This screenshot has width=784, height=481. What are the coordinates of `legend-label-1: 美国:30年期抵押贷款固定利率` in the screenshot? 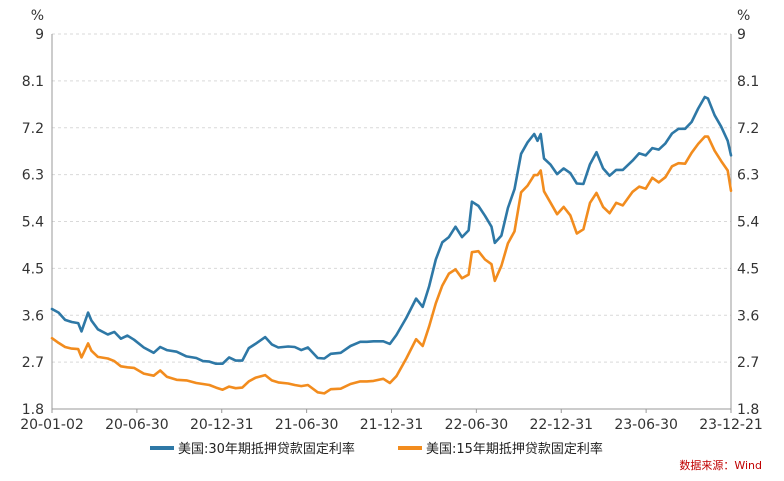 It's located at (266, 449).